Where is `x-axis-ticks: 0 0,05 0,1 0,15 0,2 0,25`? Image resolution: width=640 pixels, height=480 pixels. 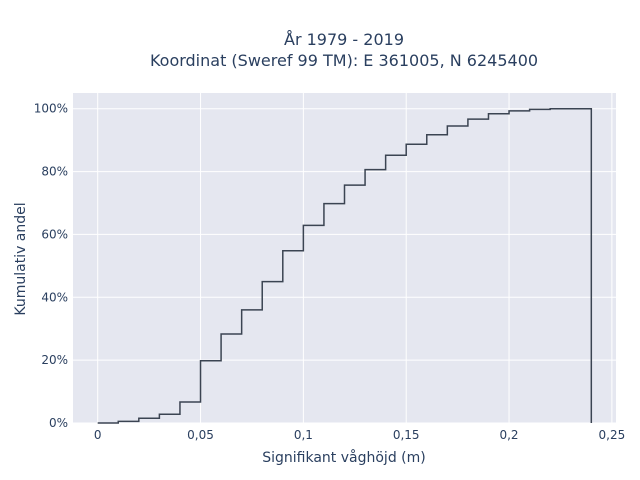 x-axis-ticks: 0 0,05 0,1 0,15 0,2 0,25 is located at coordinates (359, 435).